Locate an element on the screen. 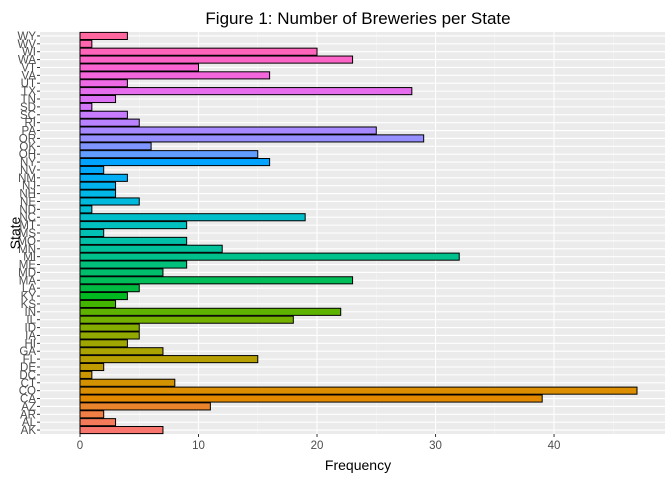 Image resolution: width=672 pixels, height=485 pixels. bar-fl is located at coordinates (169, 359).